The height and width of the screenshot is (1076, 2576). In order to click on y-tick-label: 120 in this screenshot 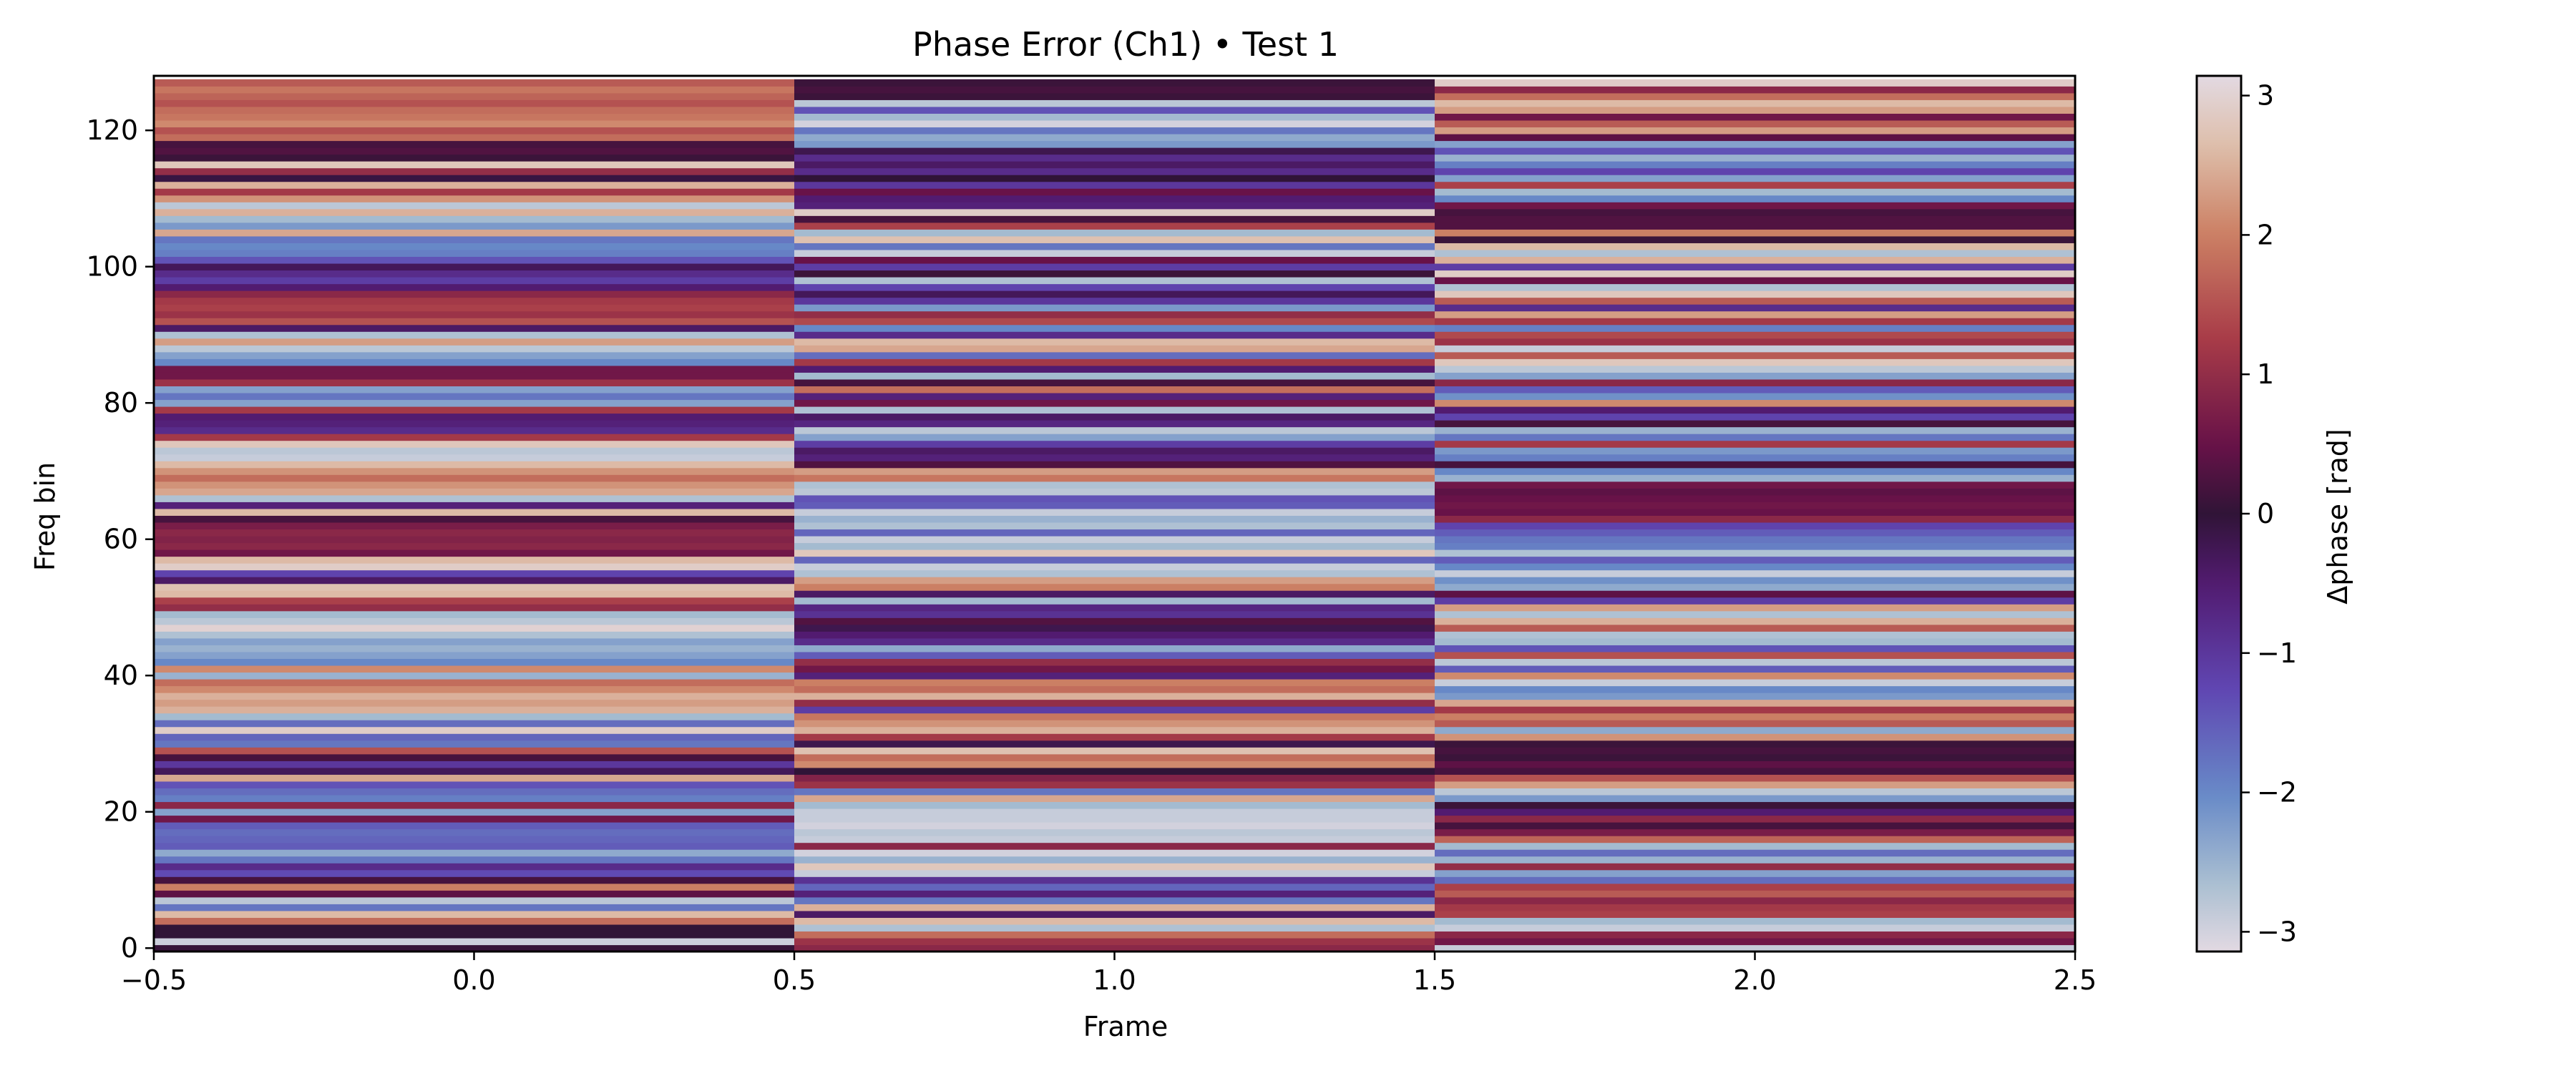, I will do `click(112, 130)`.